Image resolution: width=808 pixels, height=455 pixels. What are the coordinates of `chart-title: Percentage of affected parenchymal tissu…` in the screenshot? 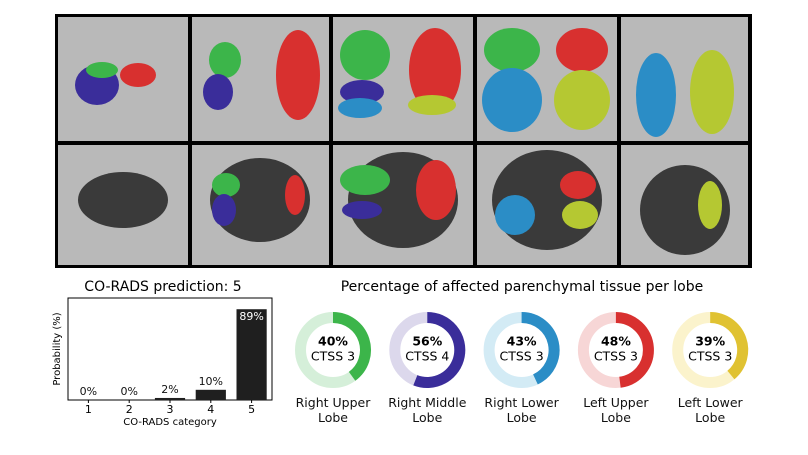 It's located at (522, 287).